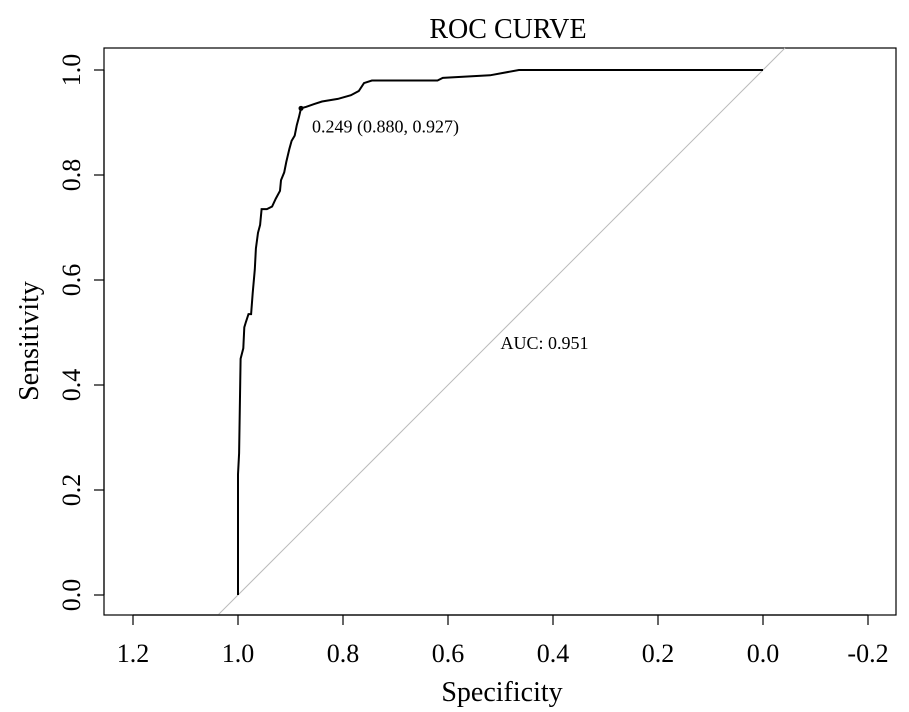 This screenshot has width=909, height=712. I want to click on y-tick-label: 0.2, so click(71, 490).